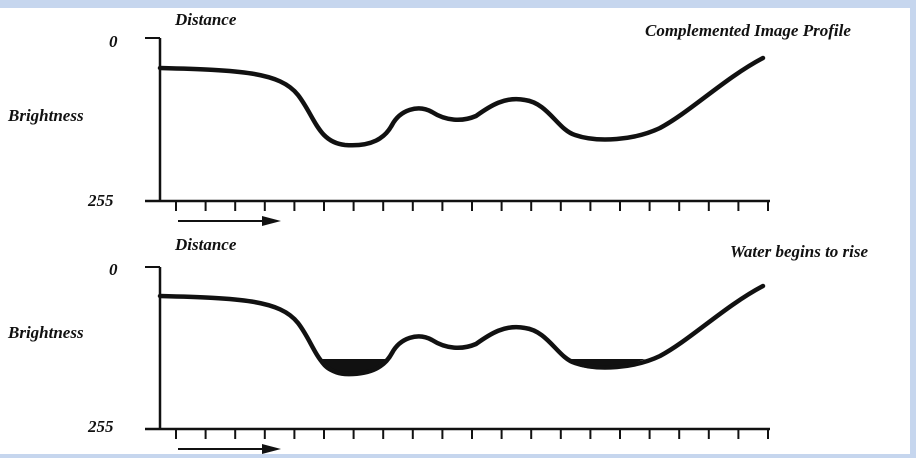  What do you see at coordinates (461, 101) in the screenshot?
I see `top-profile-curve` at bounding box center [461, 101].